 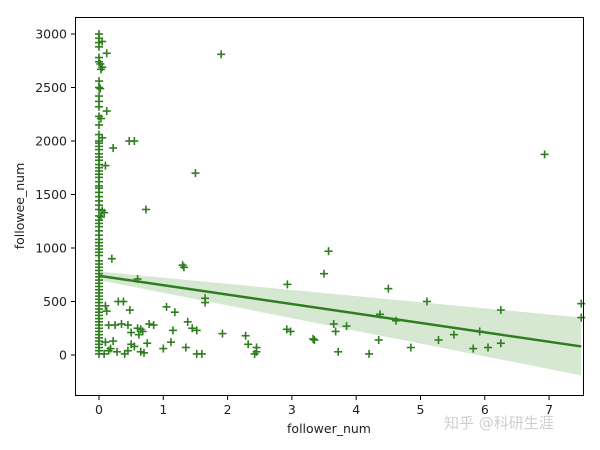 I want to click on x-tick-label: 7, so click(x=549, y=409).